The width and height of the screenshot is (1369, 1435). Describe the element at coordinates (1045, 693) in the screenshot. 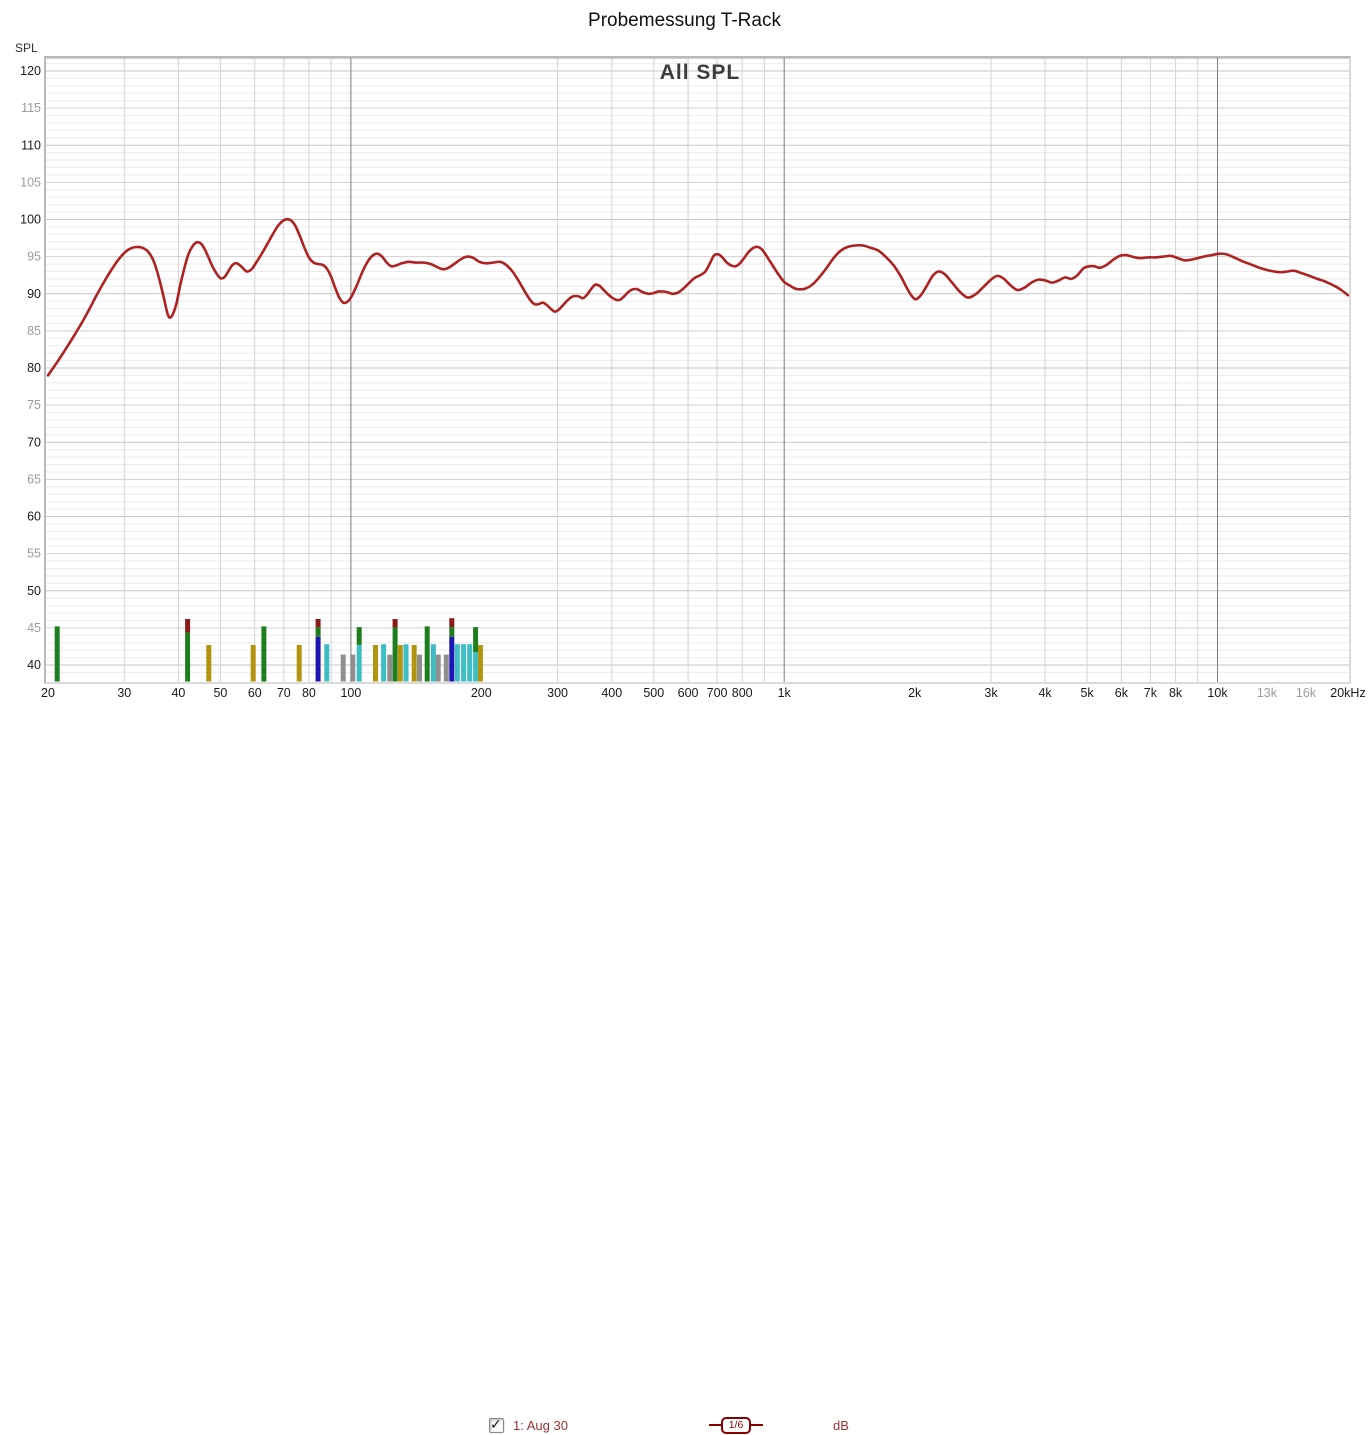

I see `svg-text: 4k` at that location.